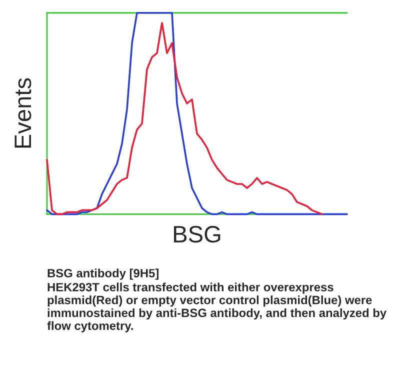 The image size is (400, 368). What do you see at coordinates (103, 274) in the screenshot?
I see `text: BSG antibody [9H5]` at bounding box center [103, 274].